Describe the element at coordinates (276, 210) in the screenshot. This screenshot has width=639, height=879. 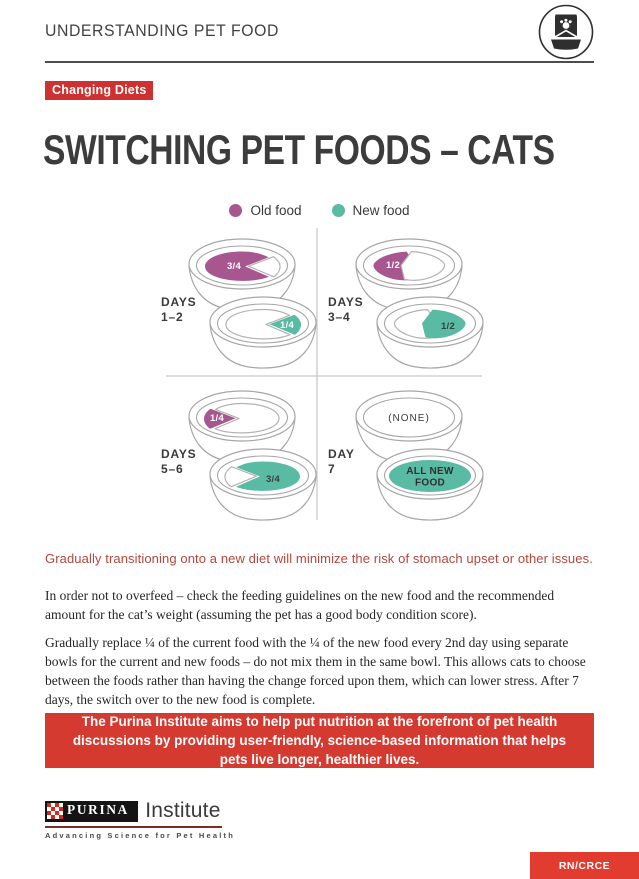
I see `legend-label: Old food` at that location.